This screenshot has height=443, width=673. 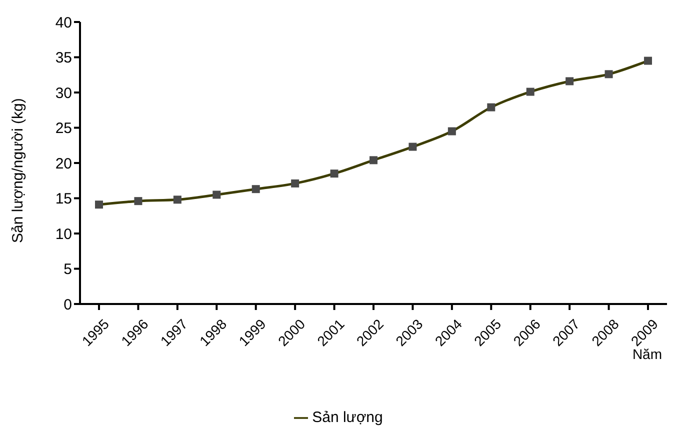 What do you see at coordinates (17, 170) in the screenshot?
I see `y-axis-title: Sản lượng/người (kg)` at bounding box center [17, 170].